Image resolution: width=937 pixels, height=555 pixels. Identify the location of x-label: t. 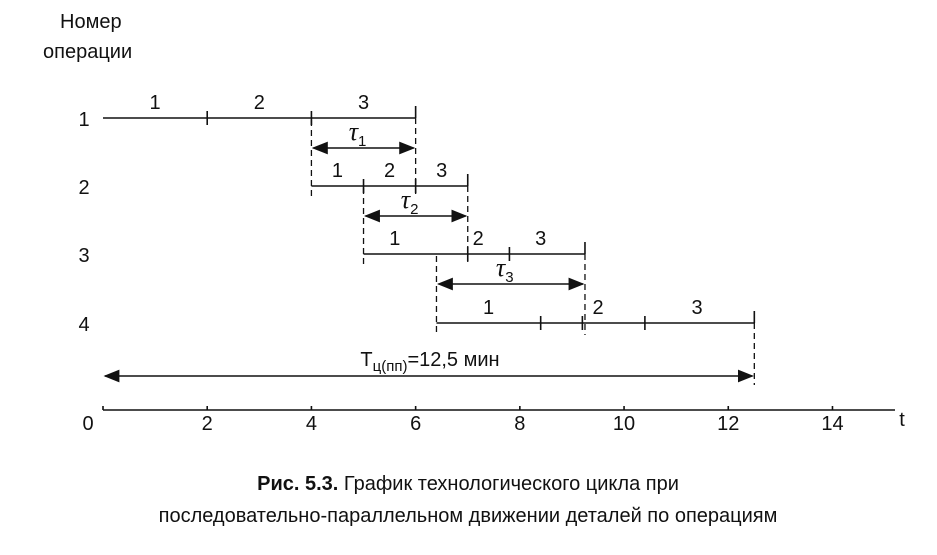
(902, 420).